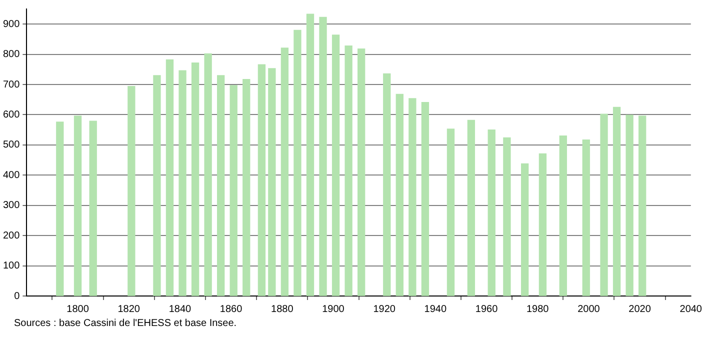 The image size is (710, 340). What do you see at coordinates (640, 309) in the screenshot?
I see `x-tick-label: 2020` at bounding box center [640, 309].